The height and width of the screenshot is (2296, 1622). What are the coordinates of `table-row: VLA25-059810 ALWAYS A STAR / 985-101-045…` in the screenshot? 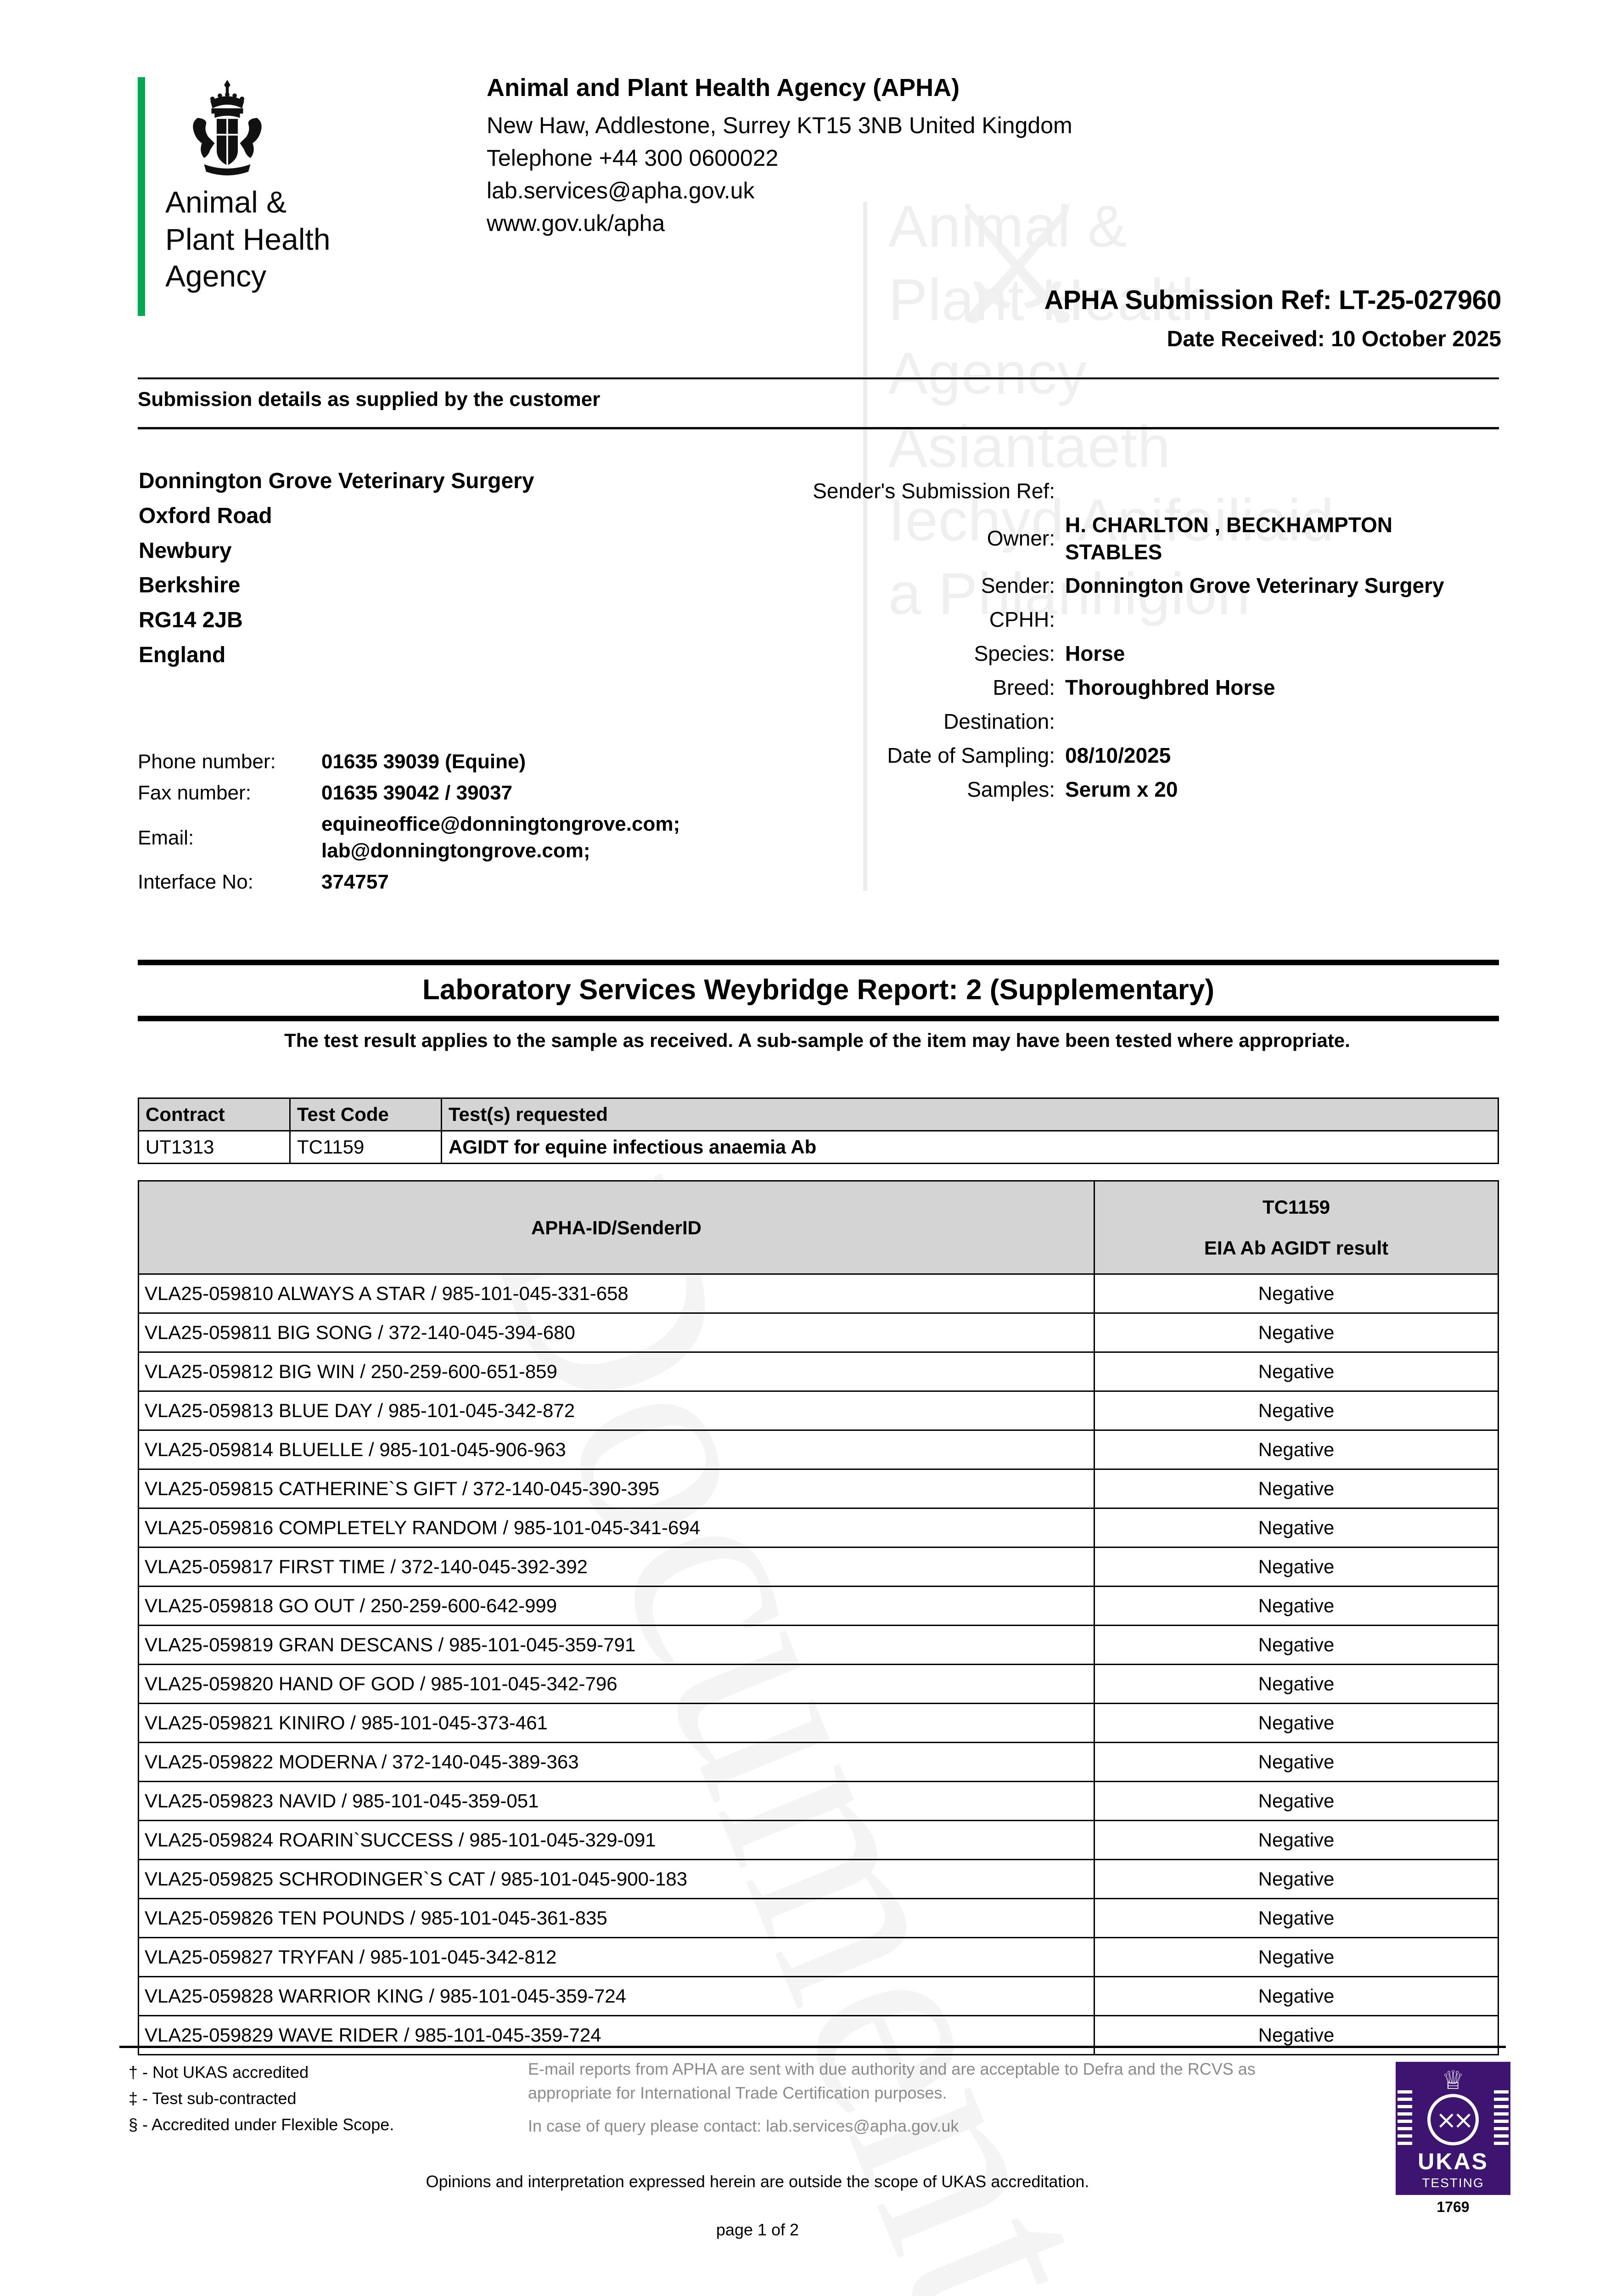 It's located at (819, 1293).